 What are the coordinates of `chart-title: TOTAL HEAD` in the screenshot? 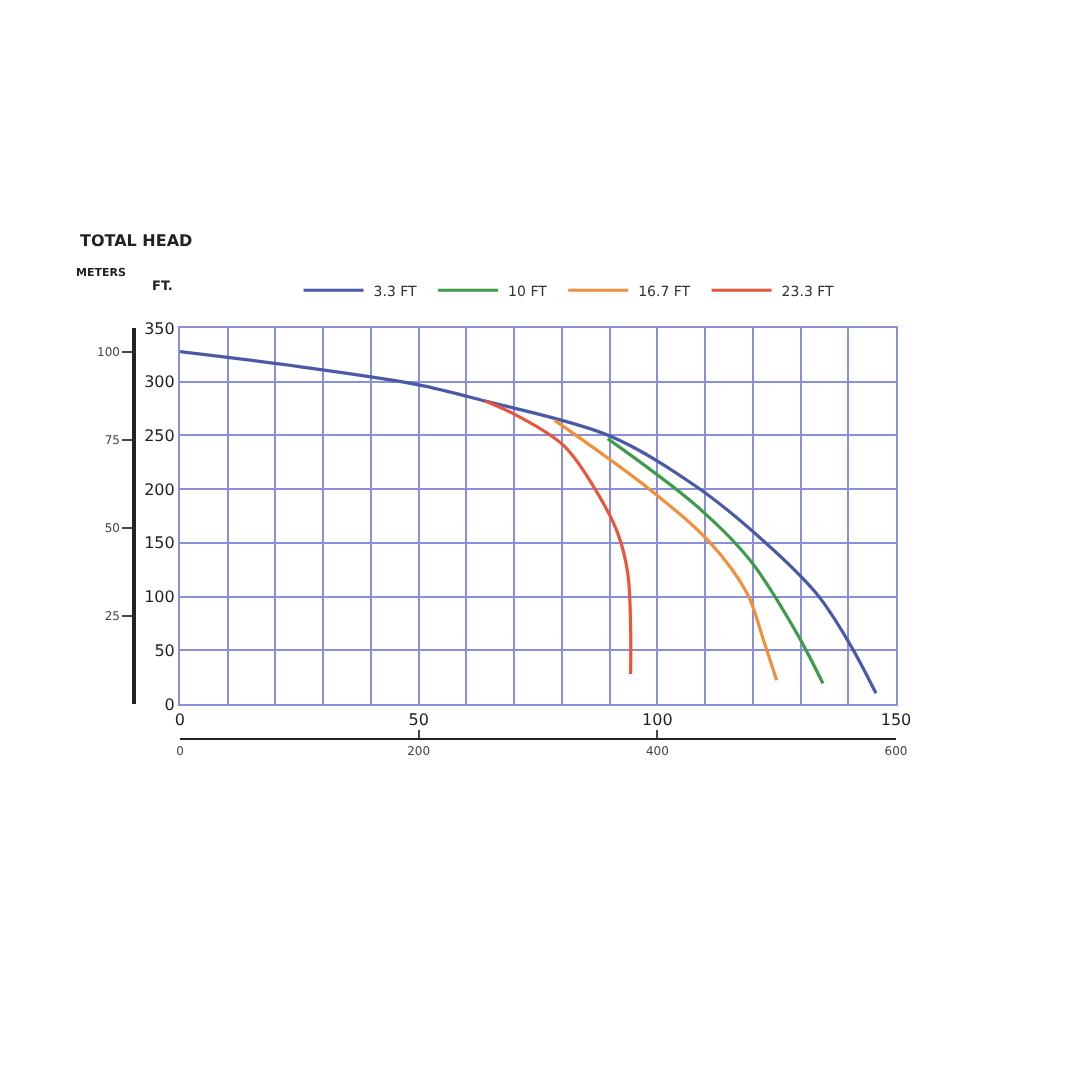 It's located at (137, 241).